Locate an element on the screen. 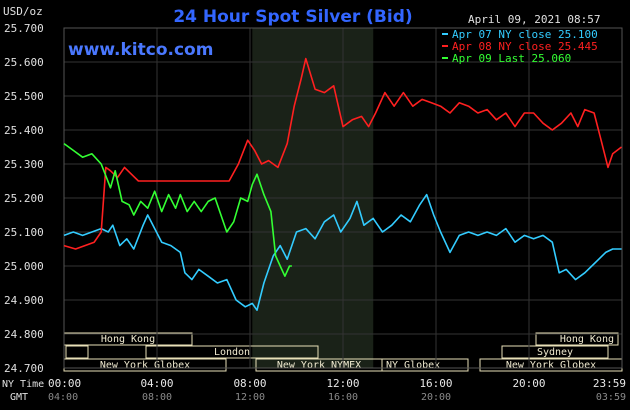 This screenshot has height=410, width=630. y-tick-label: 25.500 is located at coordinates (24, 96).